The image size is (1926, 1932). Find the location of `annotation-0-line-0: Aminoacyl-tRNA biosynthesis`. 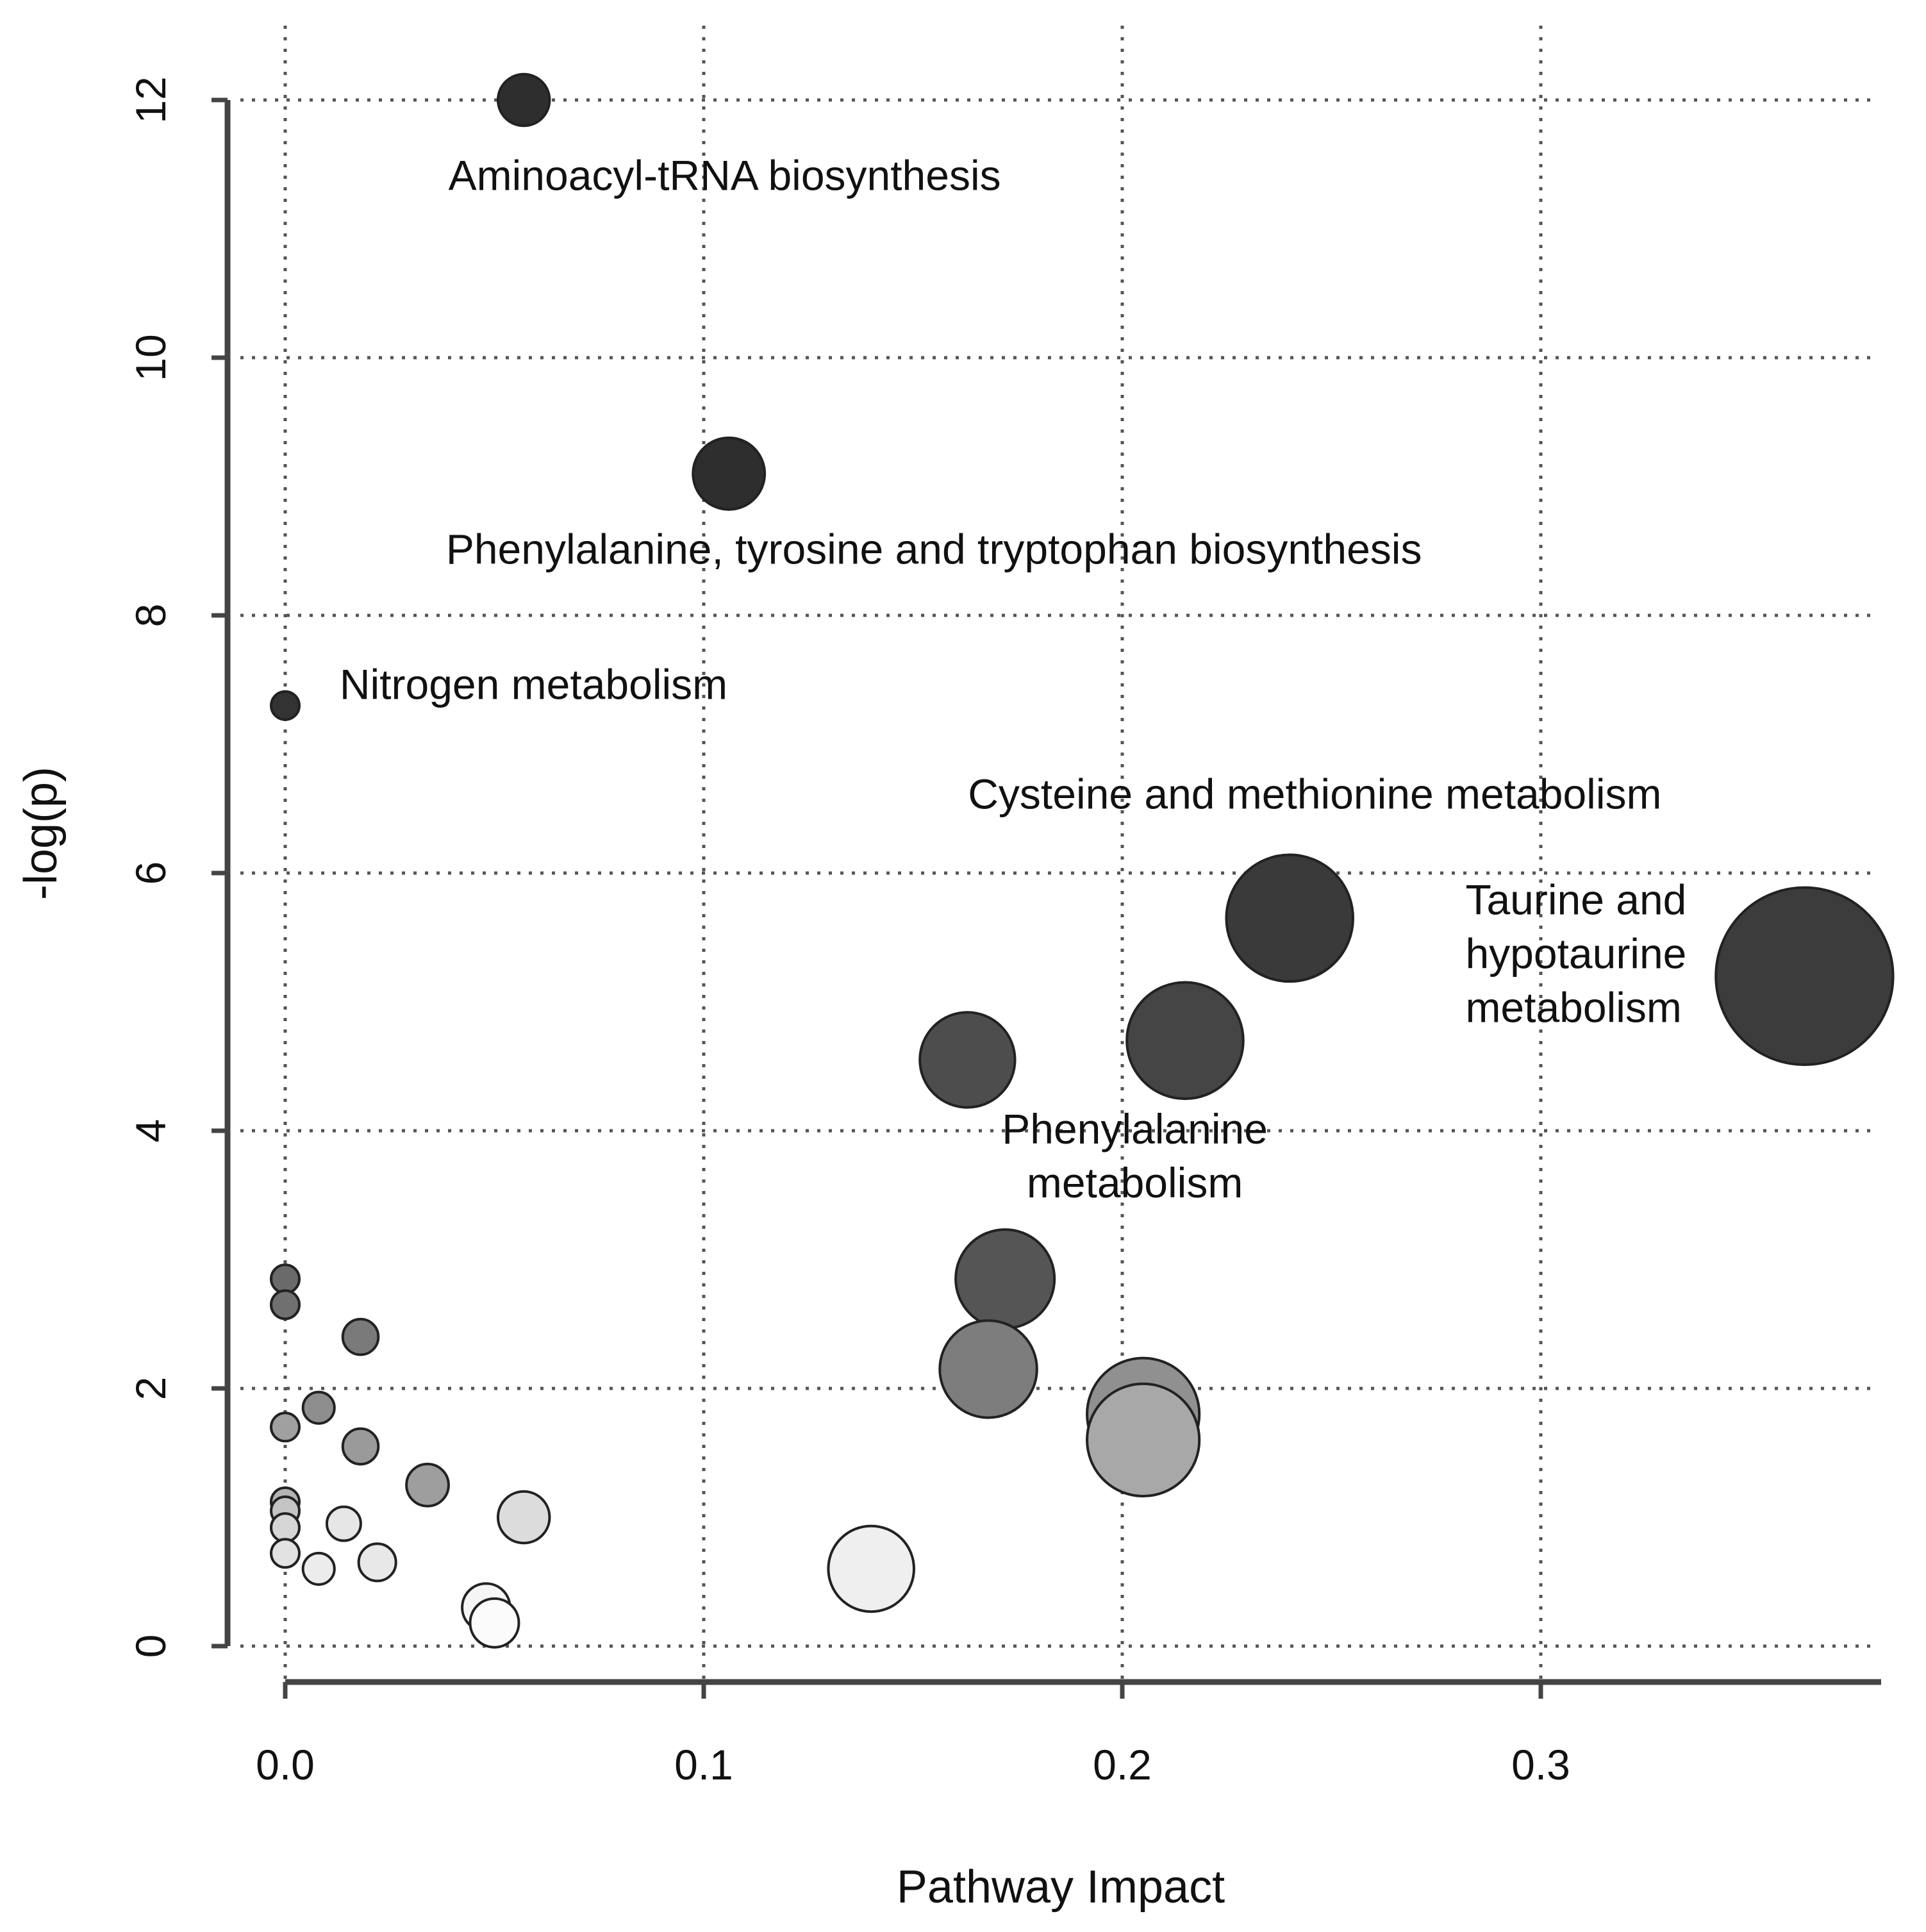

annotation-0-line-0: Aminoacyl-tRNA biosynthesis is located at coordinates (725, 176).